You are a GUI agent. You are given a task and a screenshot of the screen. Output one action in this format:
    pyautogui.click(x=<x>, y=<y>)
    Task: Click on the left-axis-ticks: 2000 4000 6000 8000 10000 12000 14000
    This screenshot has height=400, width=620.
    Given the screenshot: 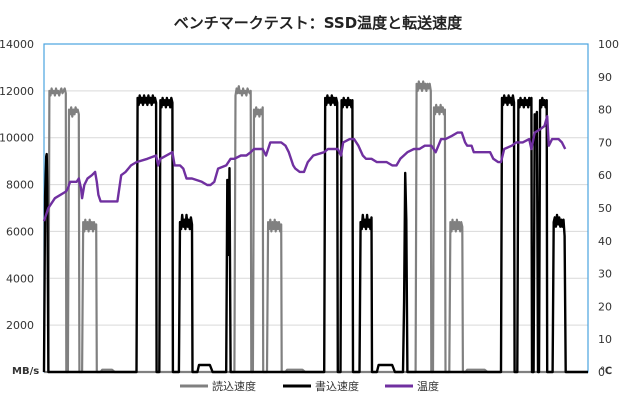 What is the action you would take?
    pyautogui.click(x=17, y=185)
    